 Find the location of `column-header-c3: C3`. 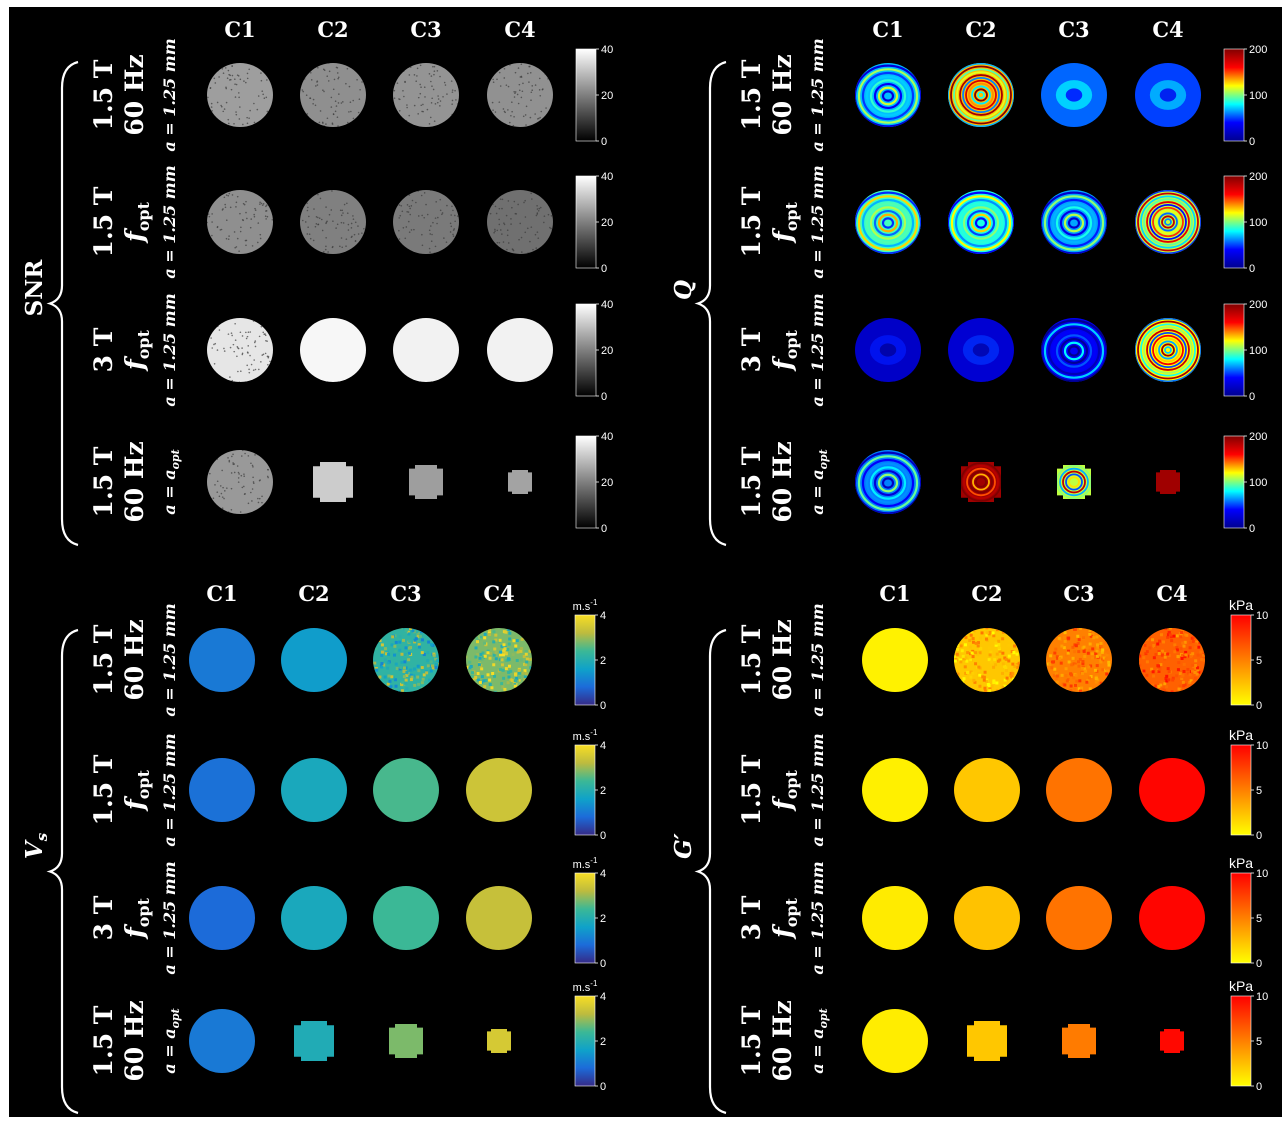

column-header-c3: C3 is located at coordinates (1078, 593).